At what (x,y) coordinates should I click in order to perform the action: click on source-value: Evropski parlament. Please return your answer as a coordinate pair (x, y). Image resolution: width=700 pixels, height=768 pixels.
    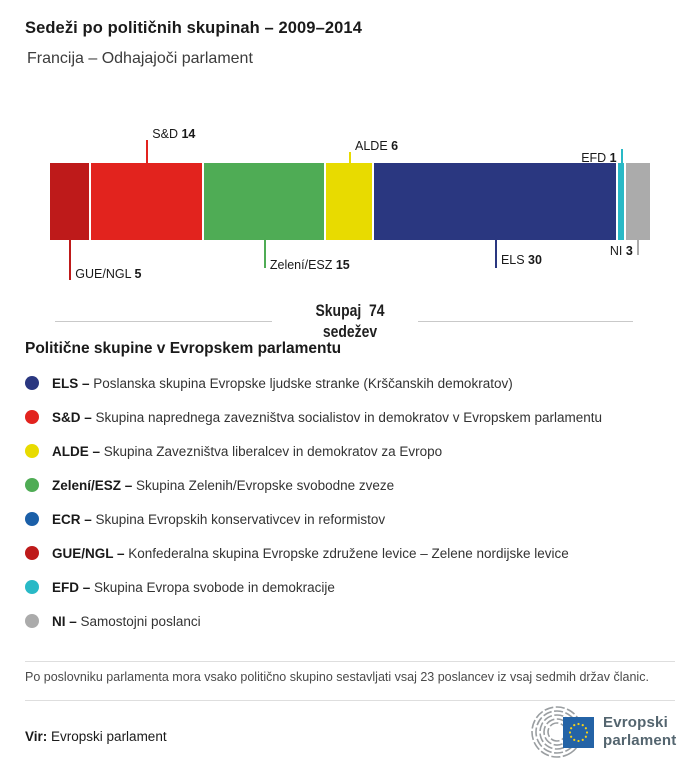
    Looking at the image, I should click on (109, 736).